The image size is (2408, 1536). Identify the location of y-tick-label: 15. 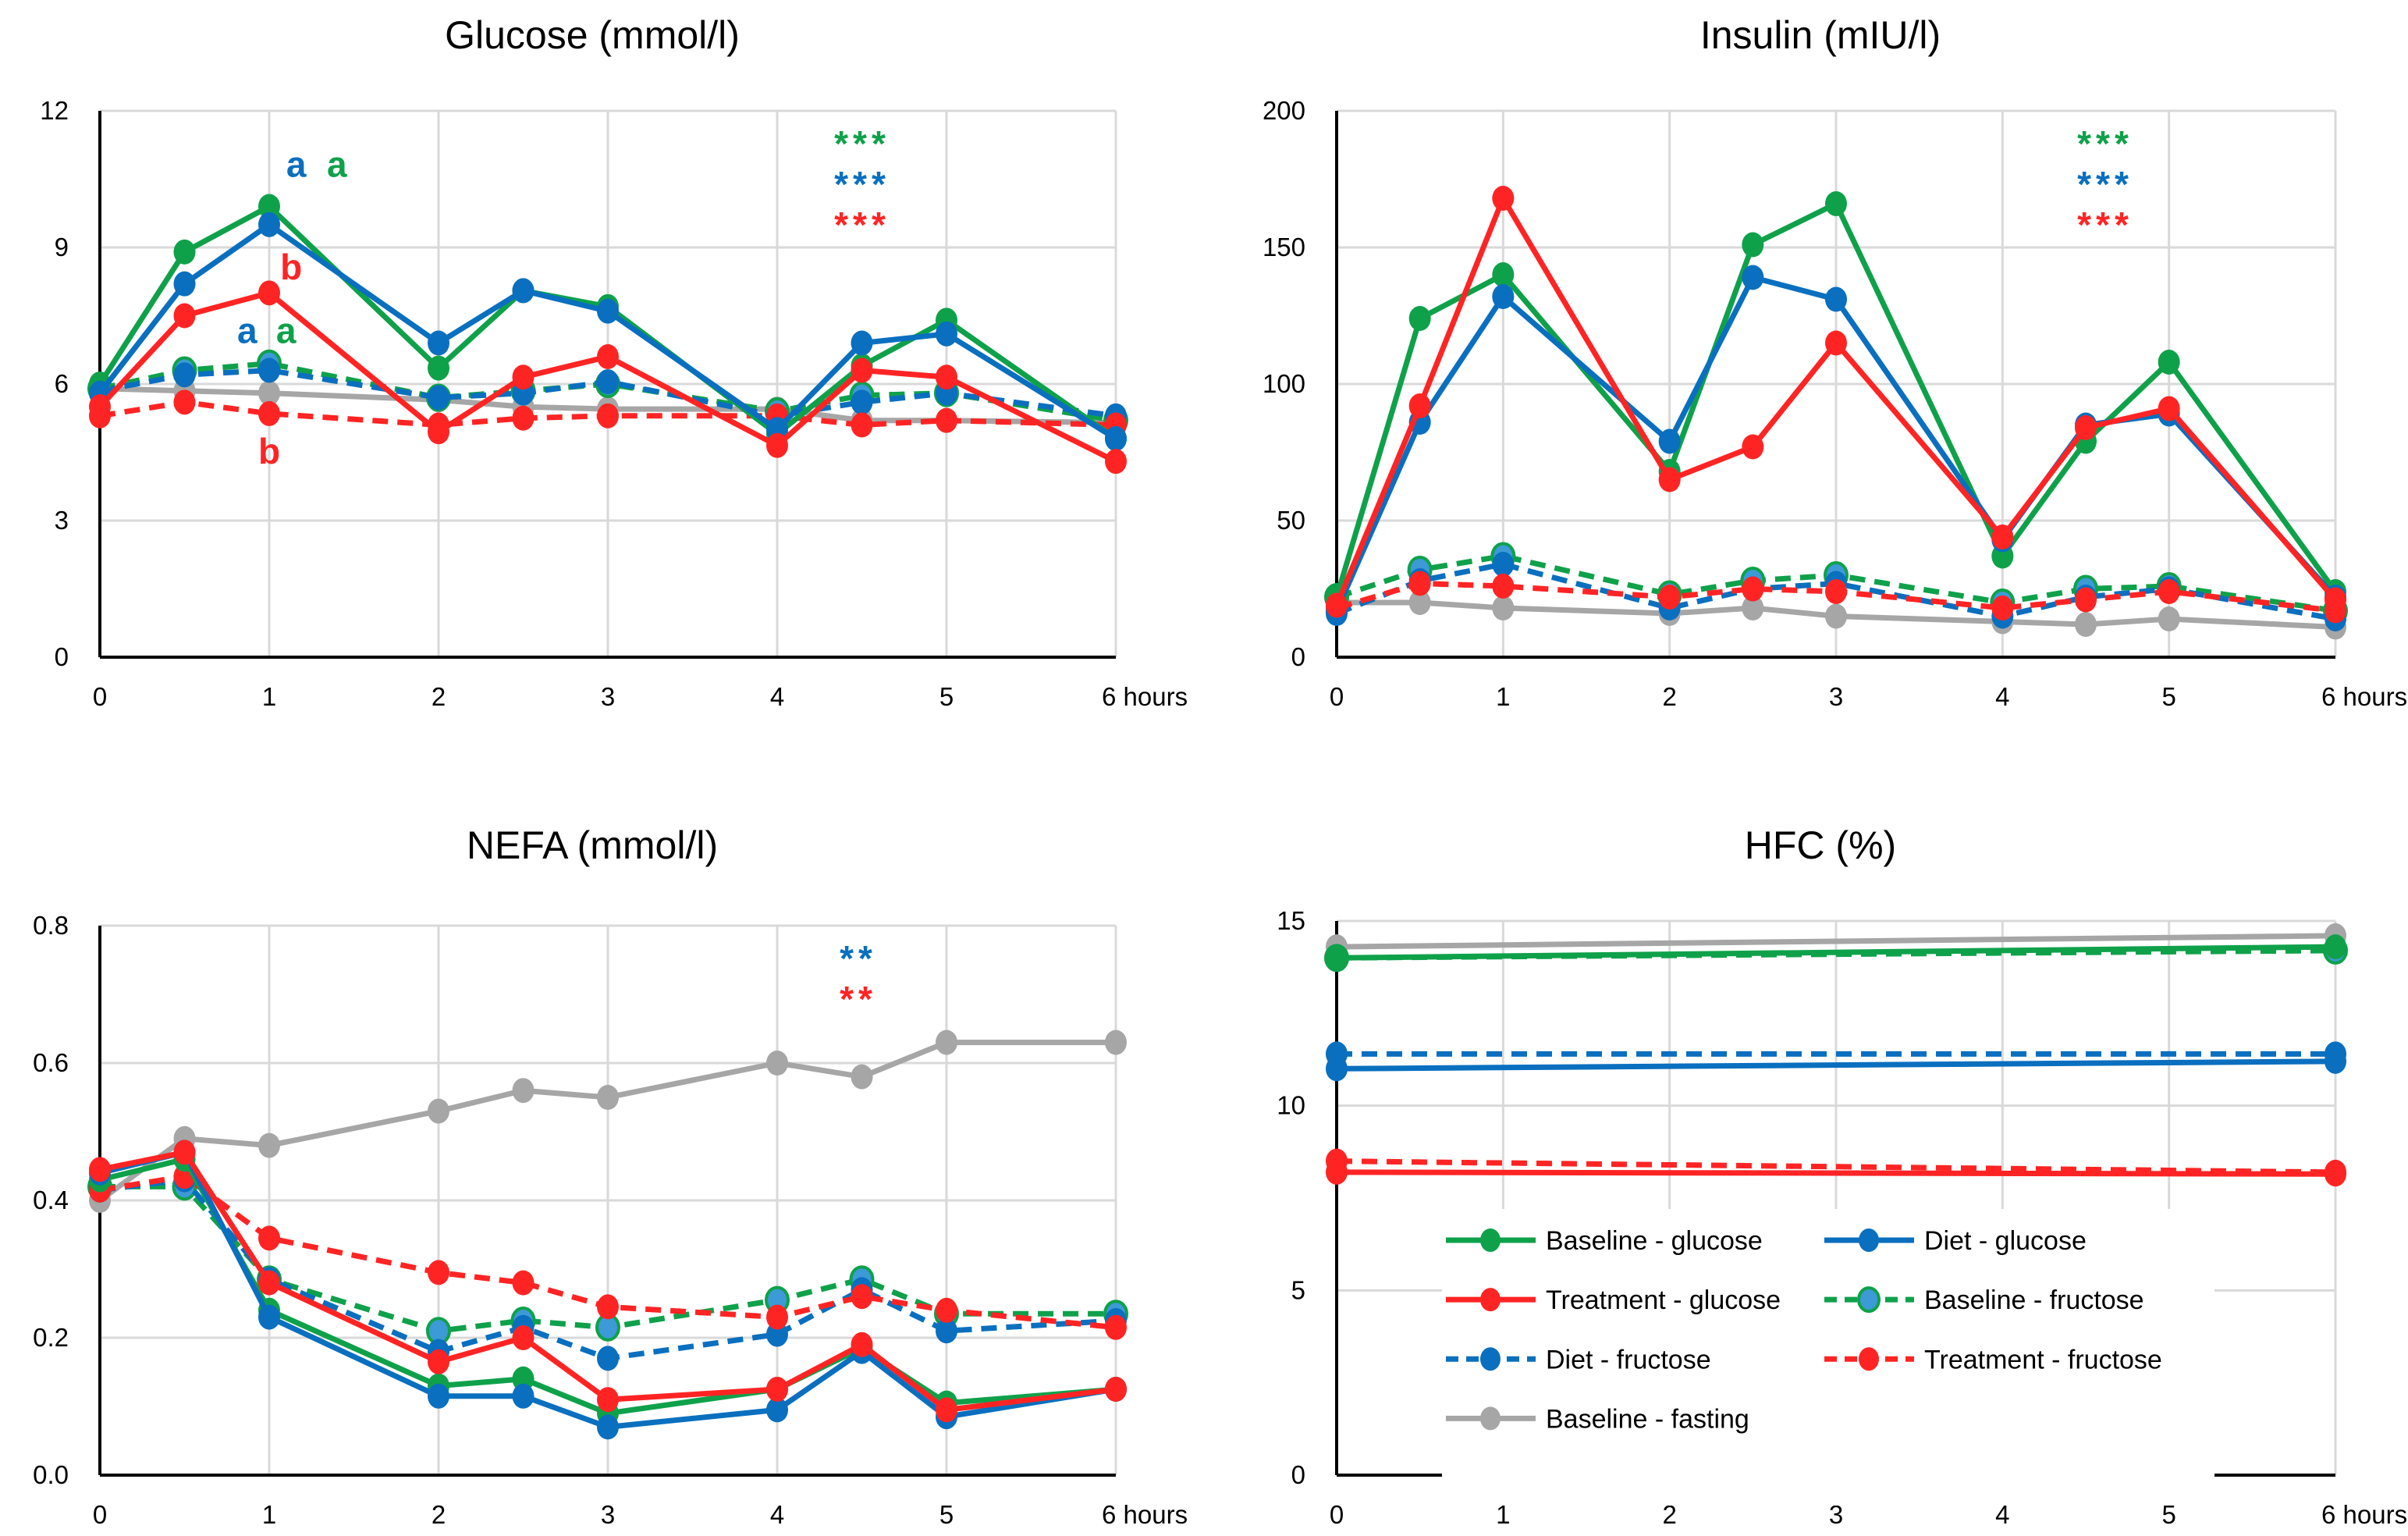
(1291, 920).